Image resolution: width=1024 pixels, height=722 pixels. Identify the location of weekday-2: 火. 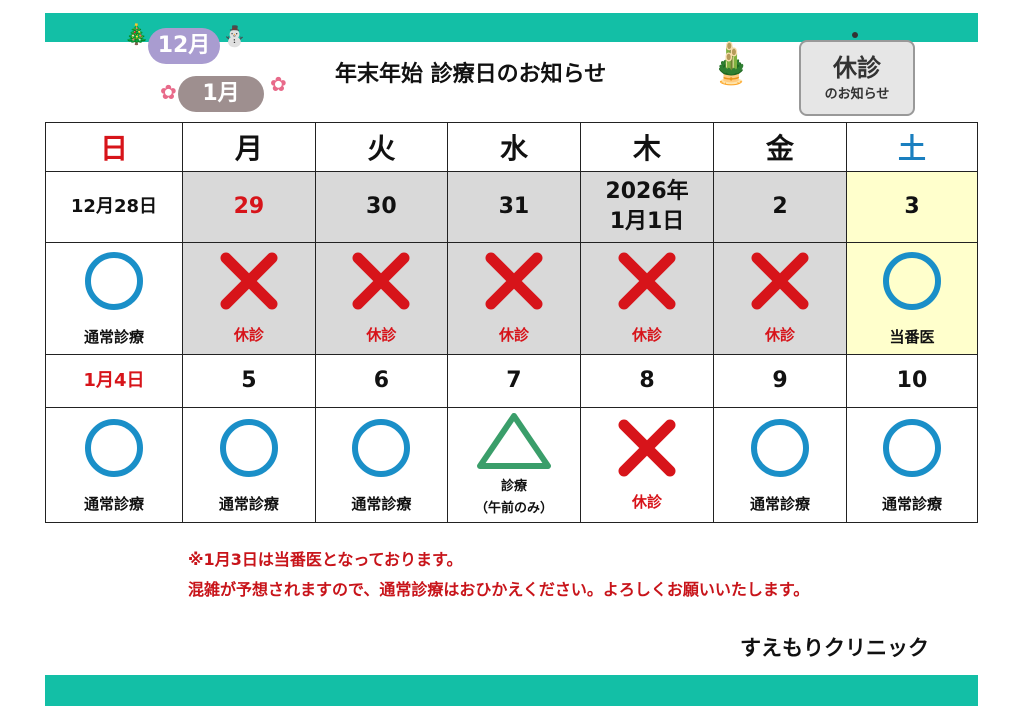
(381, 147).